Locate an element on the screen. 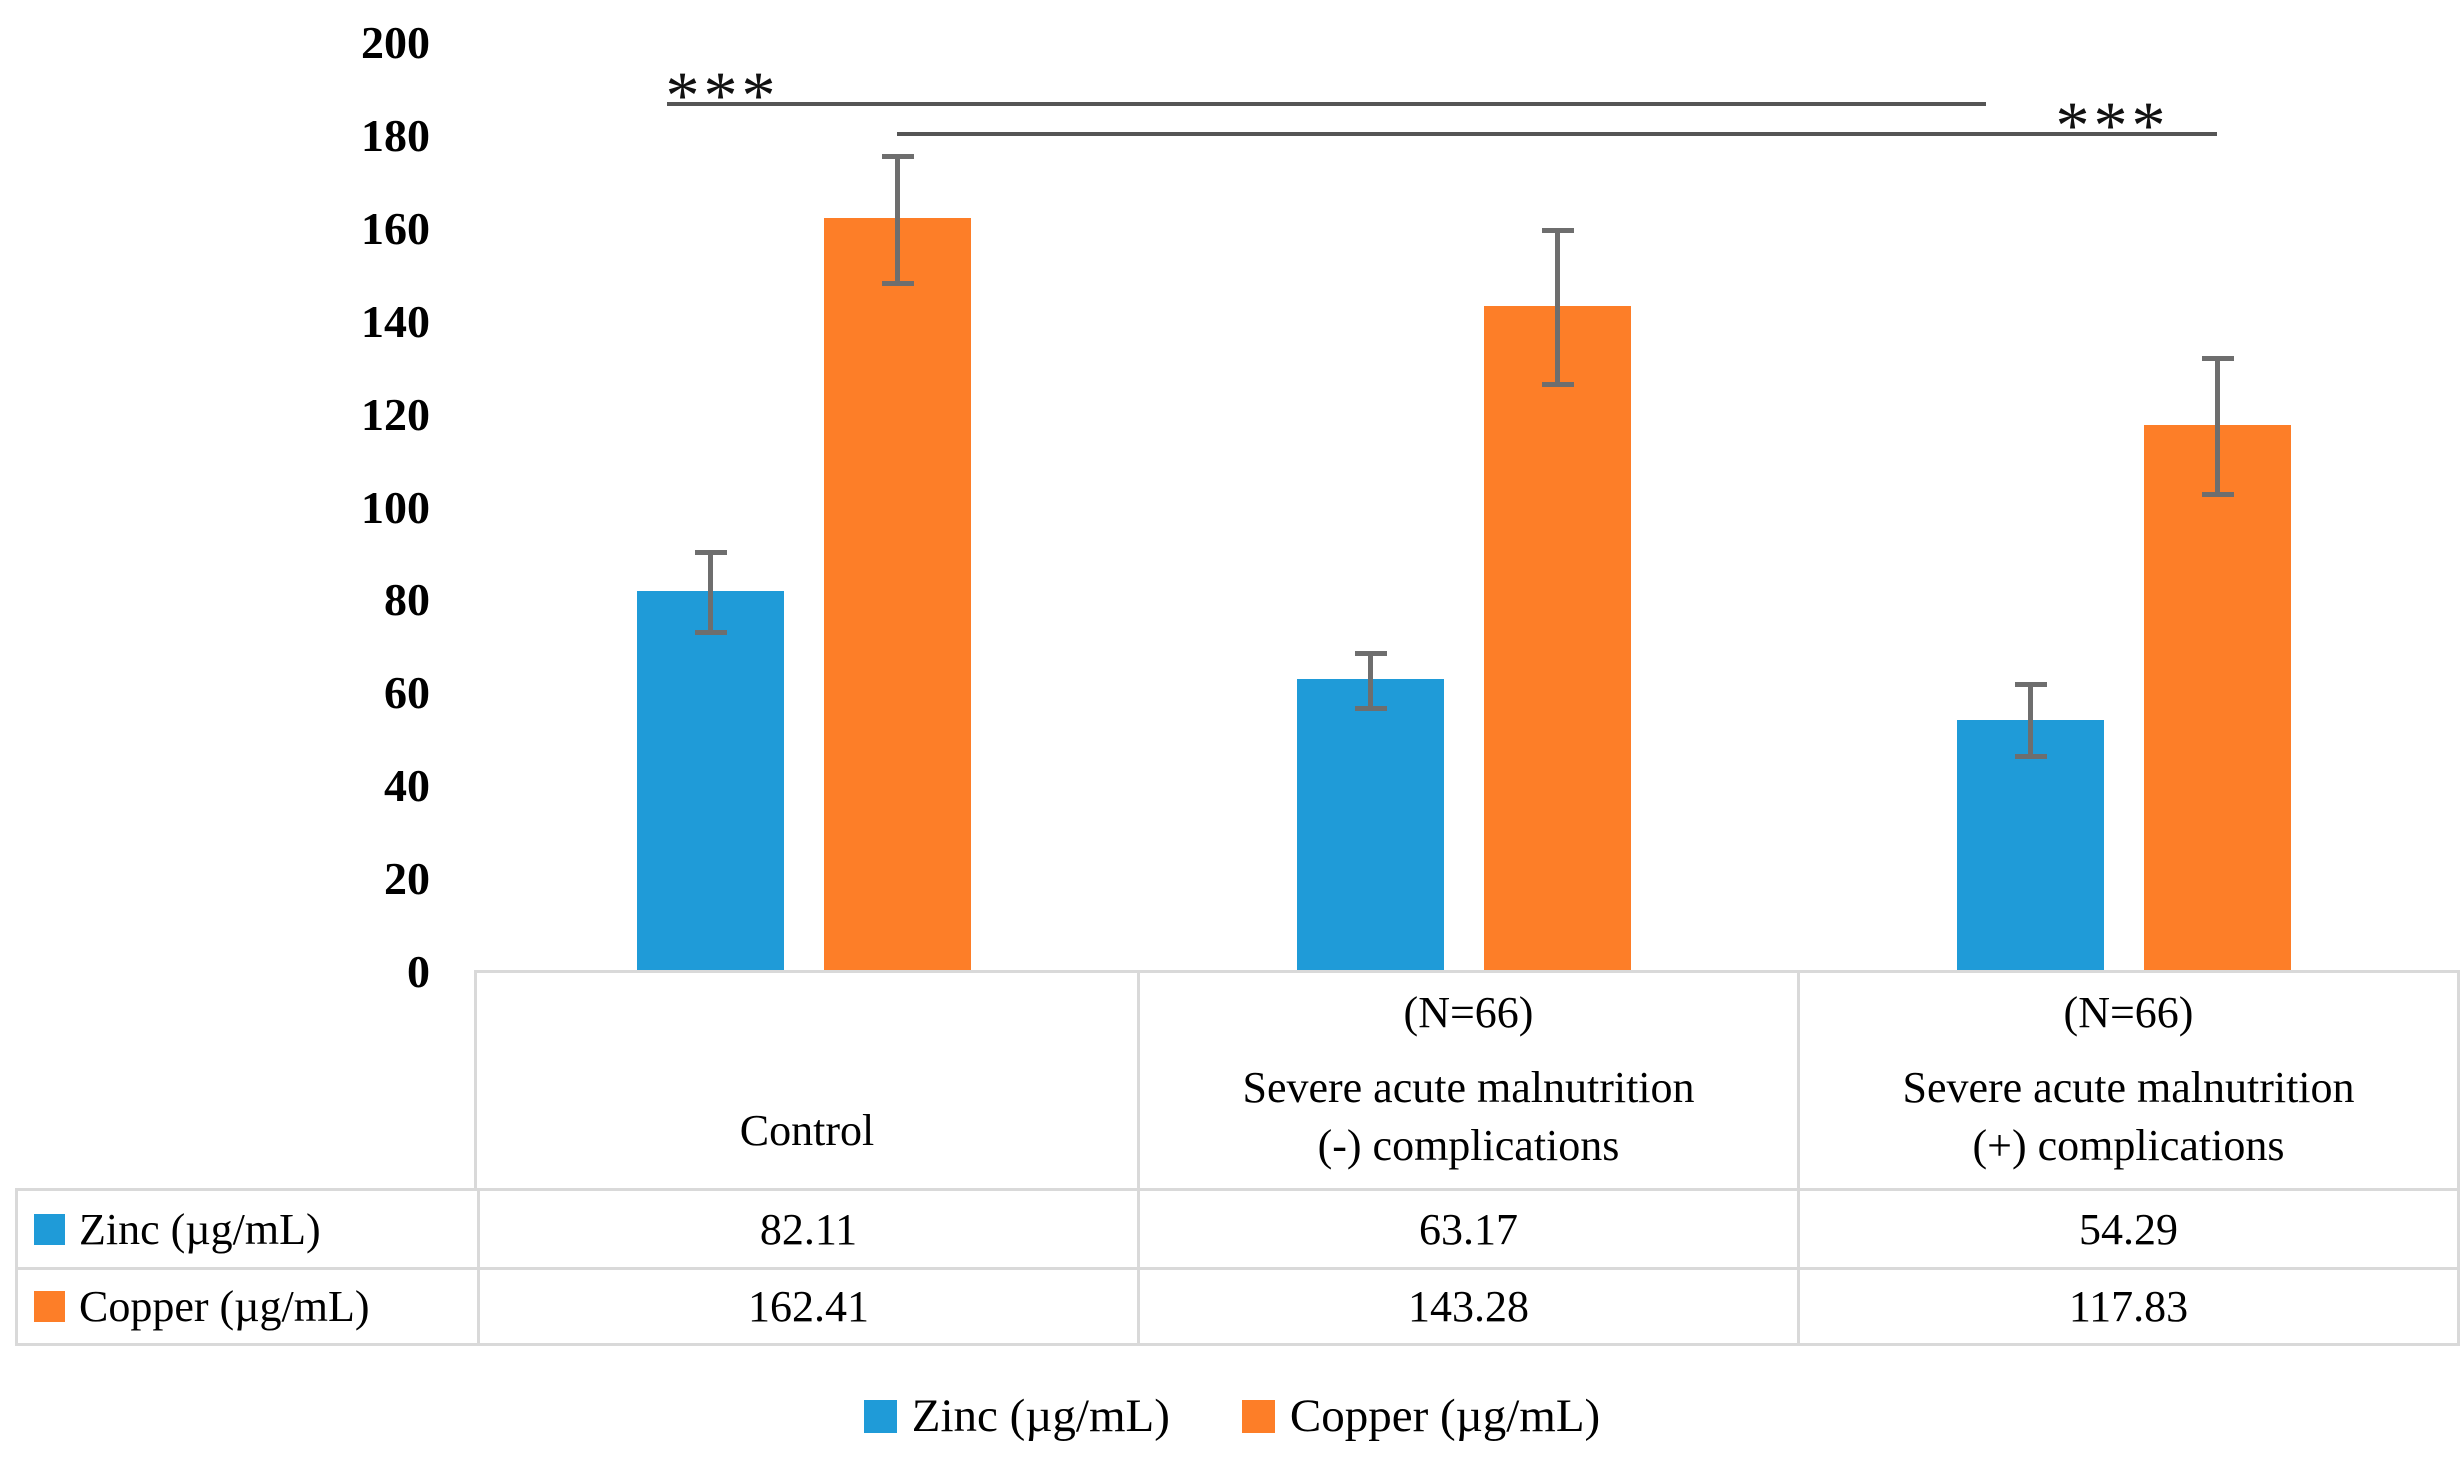 The height and width of the screenshot is (1466, 2464). copper-legend-swatch-icon is located at coordinates (1258, 1416).